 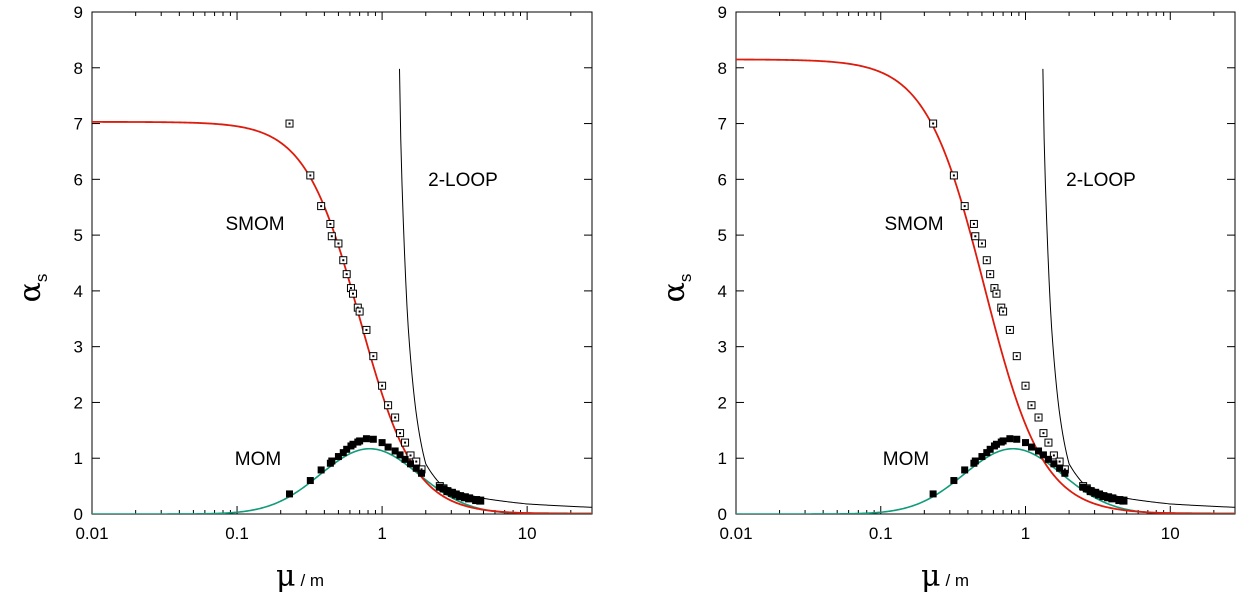 What do you see at coordinates (381, 533) in the screenshot?
I see `x-tick-label: 1` at bounding box center [381, 533].